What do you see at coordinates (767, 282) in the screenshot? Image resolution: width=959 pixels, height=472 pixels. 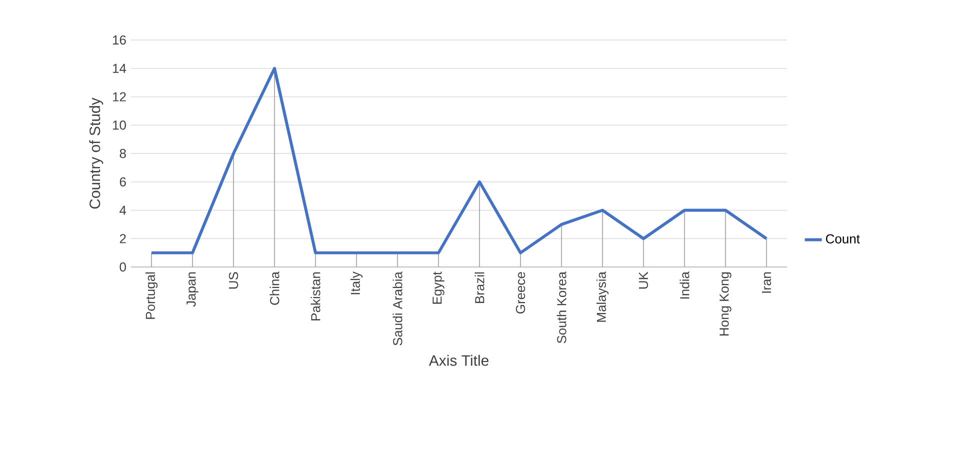 I see `x-tick-label: Iran` at bounding box center [767, 282].